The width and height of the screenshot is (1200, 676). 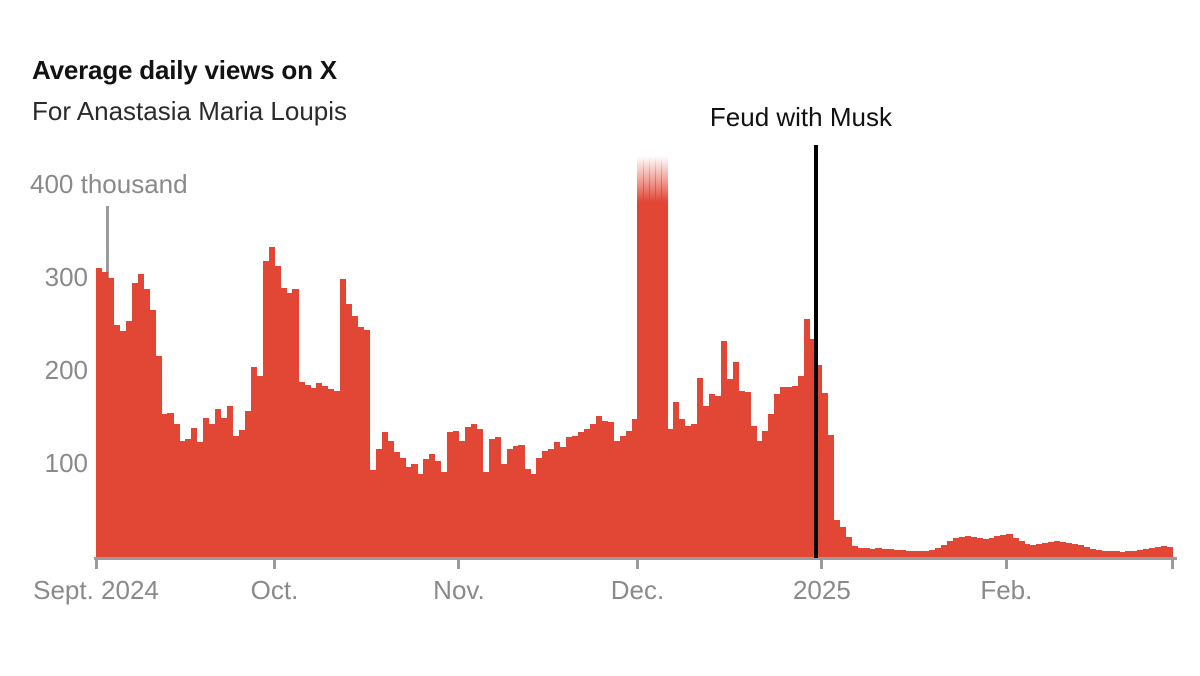 What do you see at coordinates (66, 463) in the screenshot?
I see `y-tick-label: 100` at bounding box center [66, 463].